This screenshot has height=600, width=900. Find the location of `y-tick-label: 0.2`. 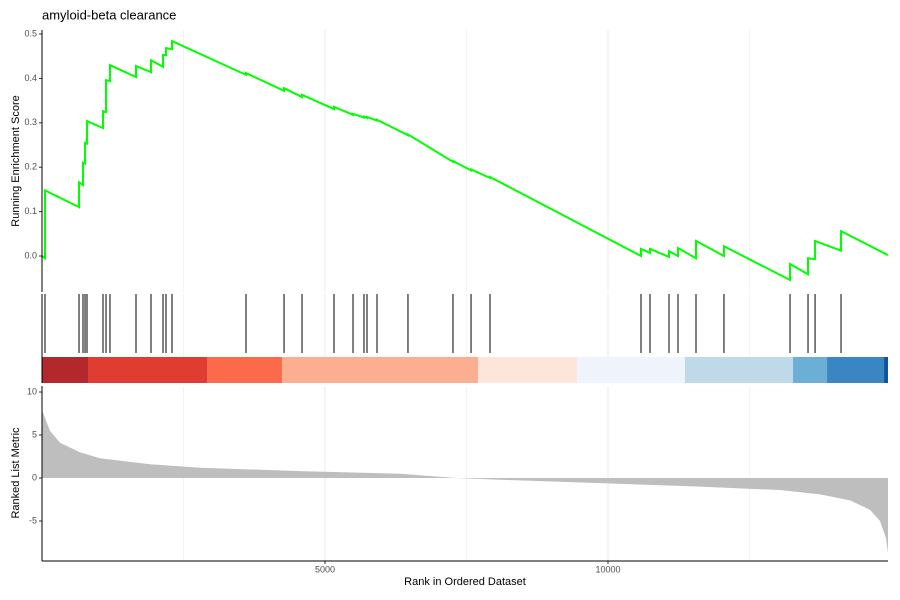

y-tick-label: 0.2 is located at coordinates (30, 167).